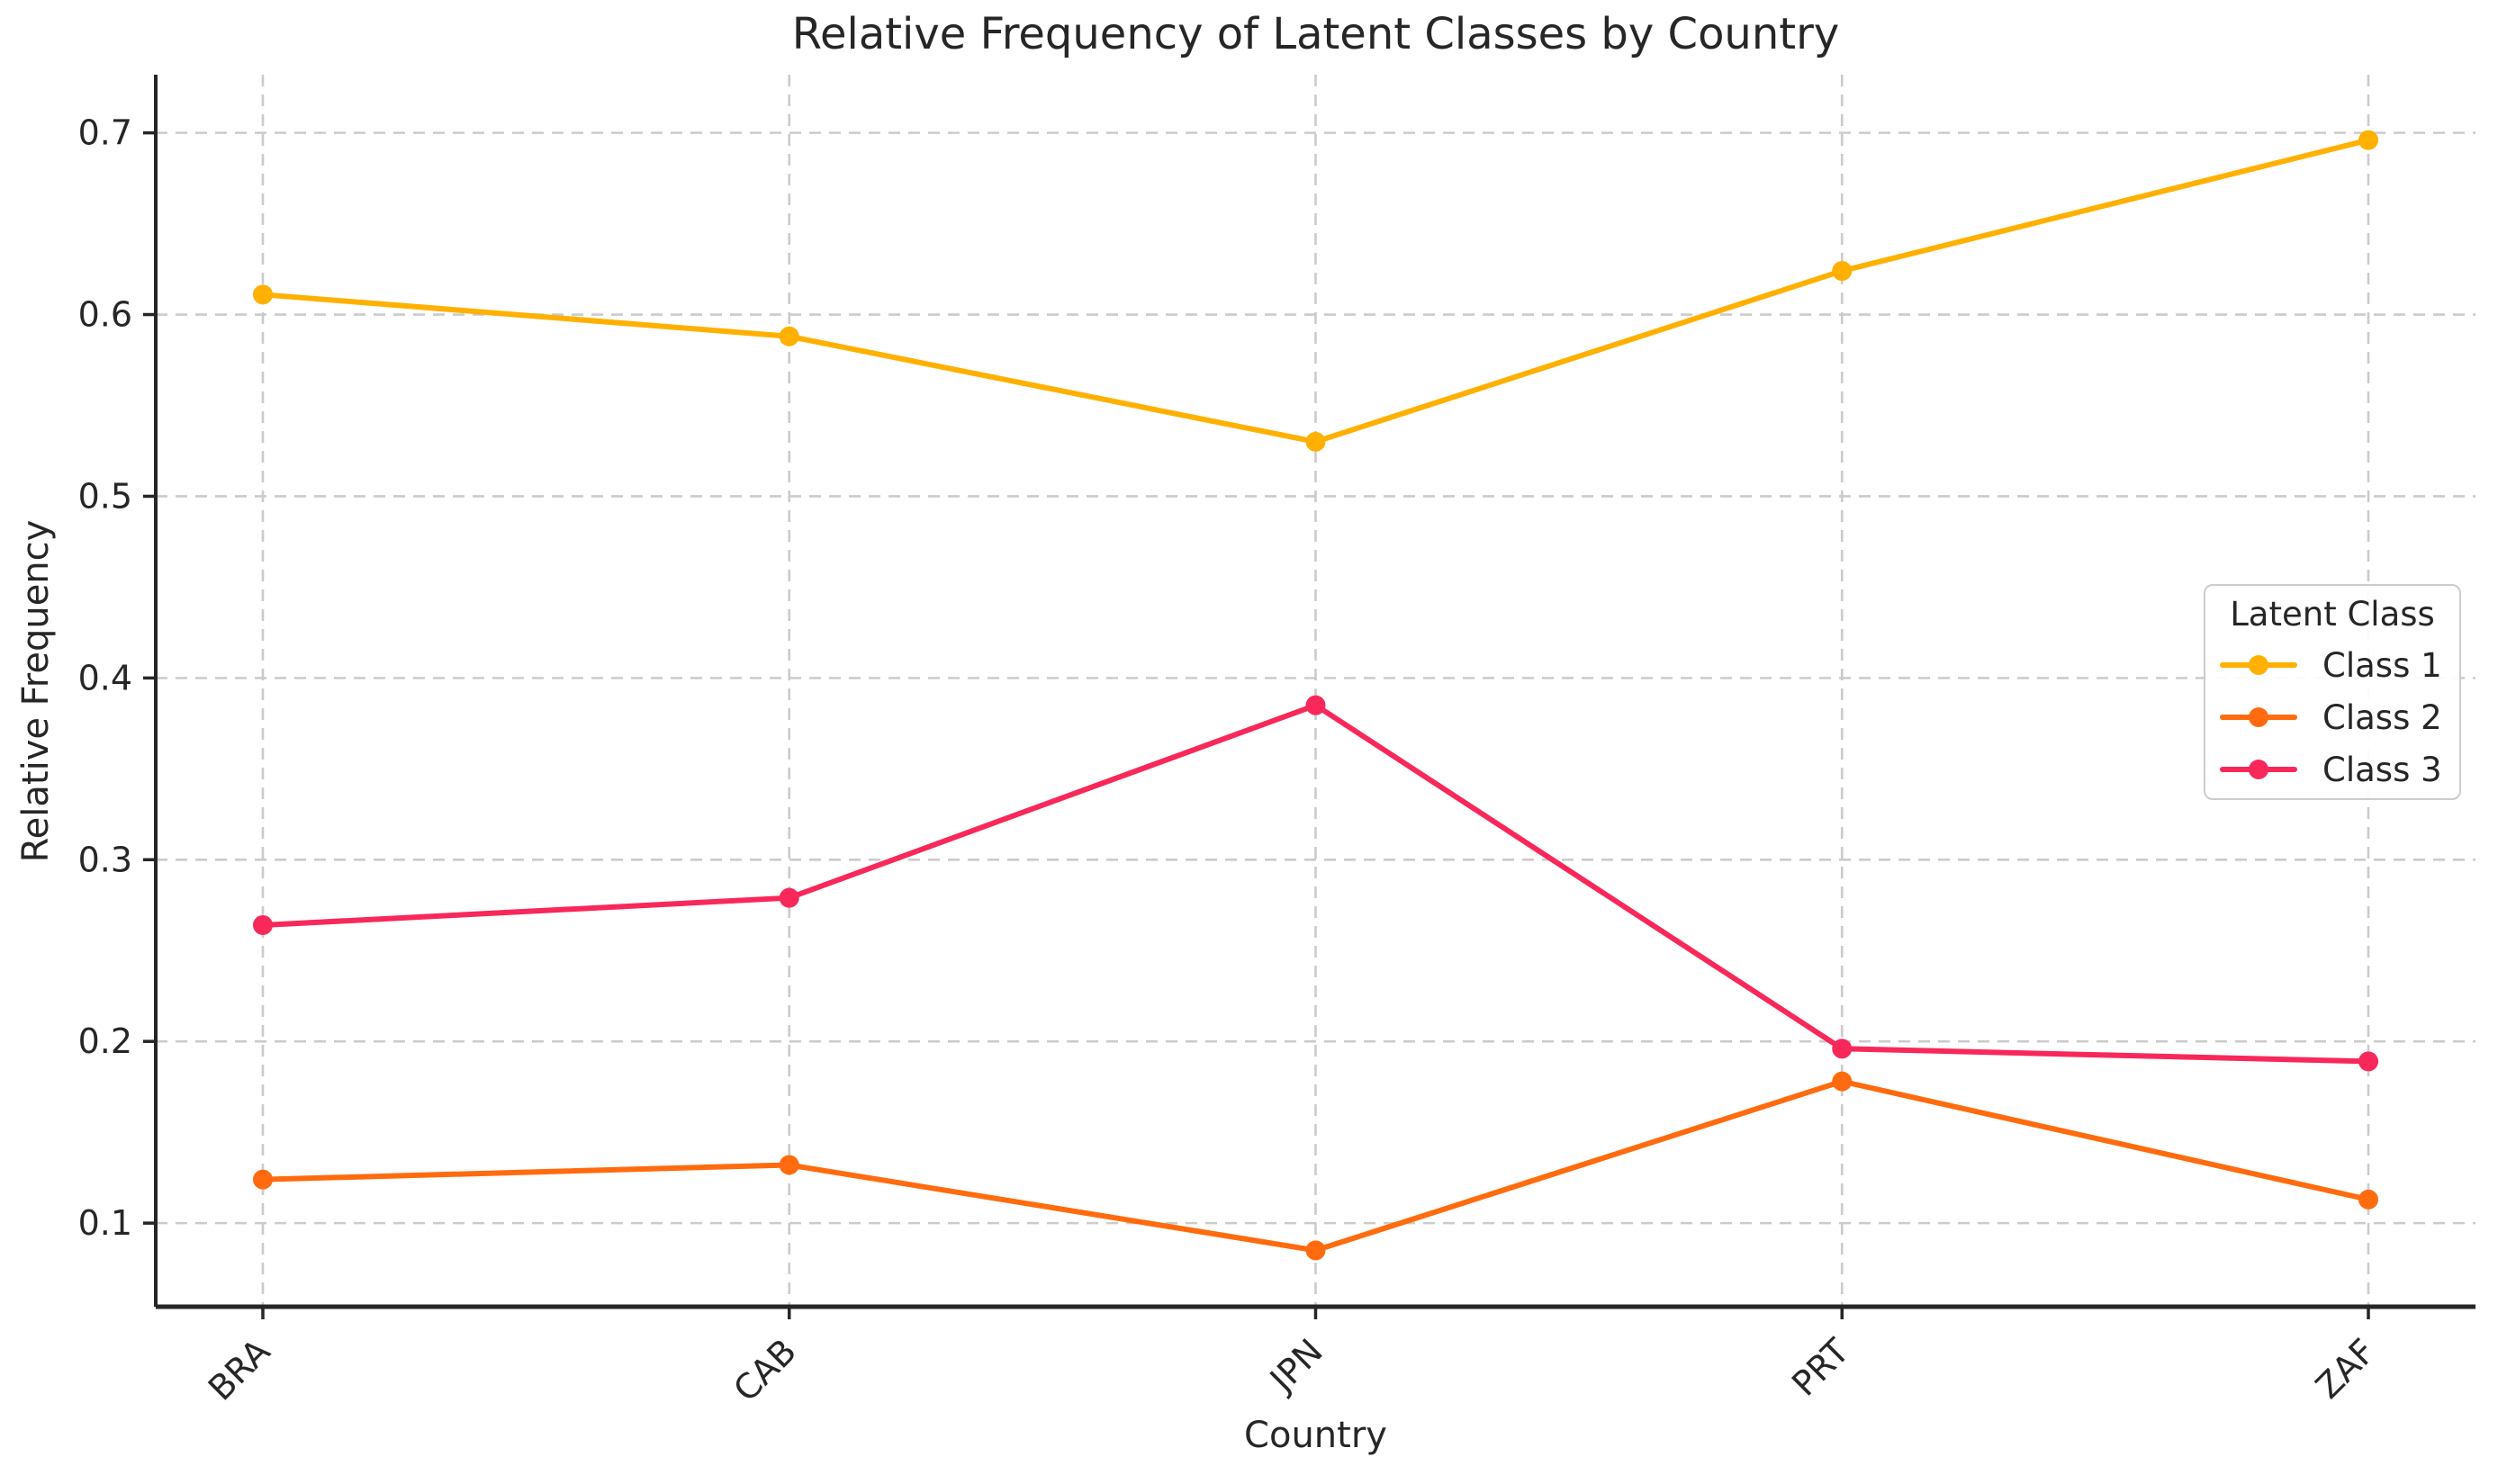 Image resolution: width=2498 pixels, height=1484 pixels. Describe the element at coordinates (1315, 442) in the screenshot. I see `data-point-class-1-JPN` at that location.